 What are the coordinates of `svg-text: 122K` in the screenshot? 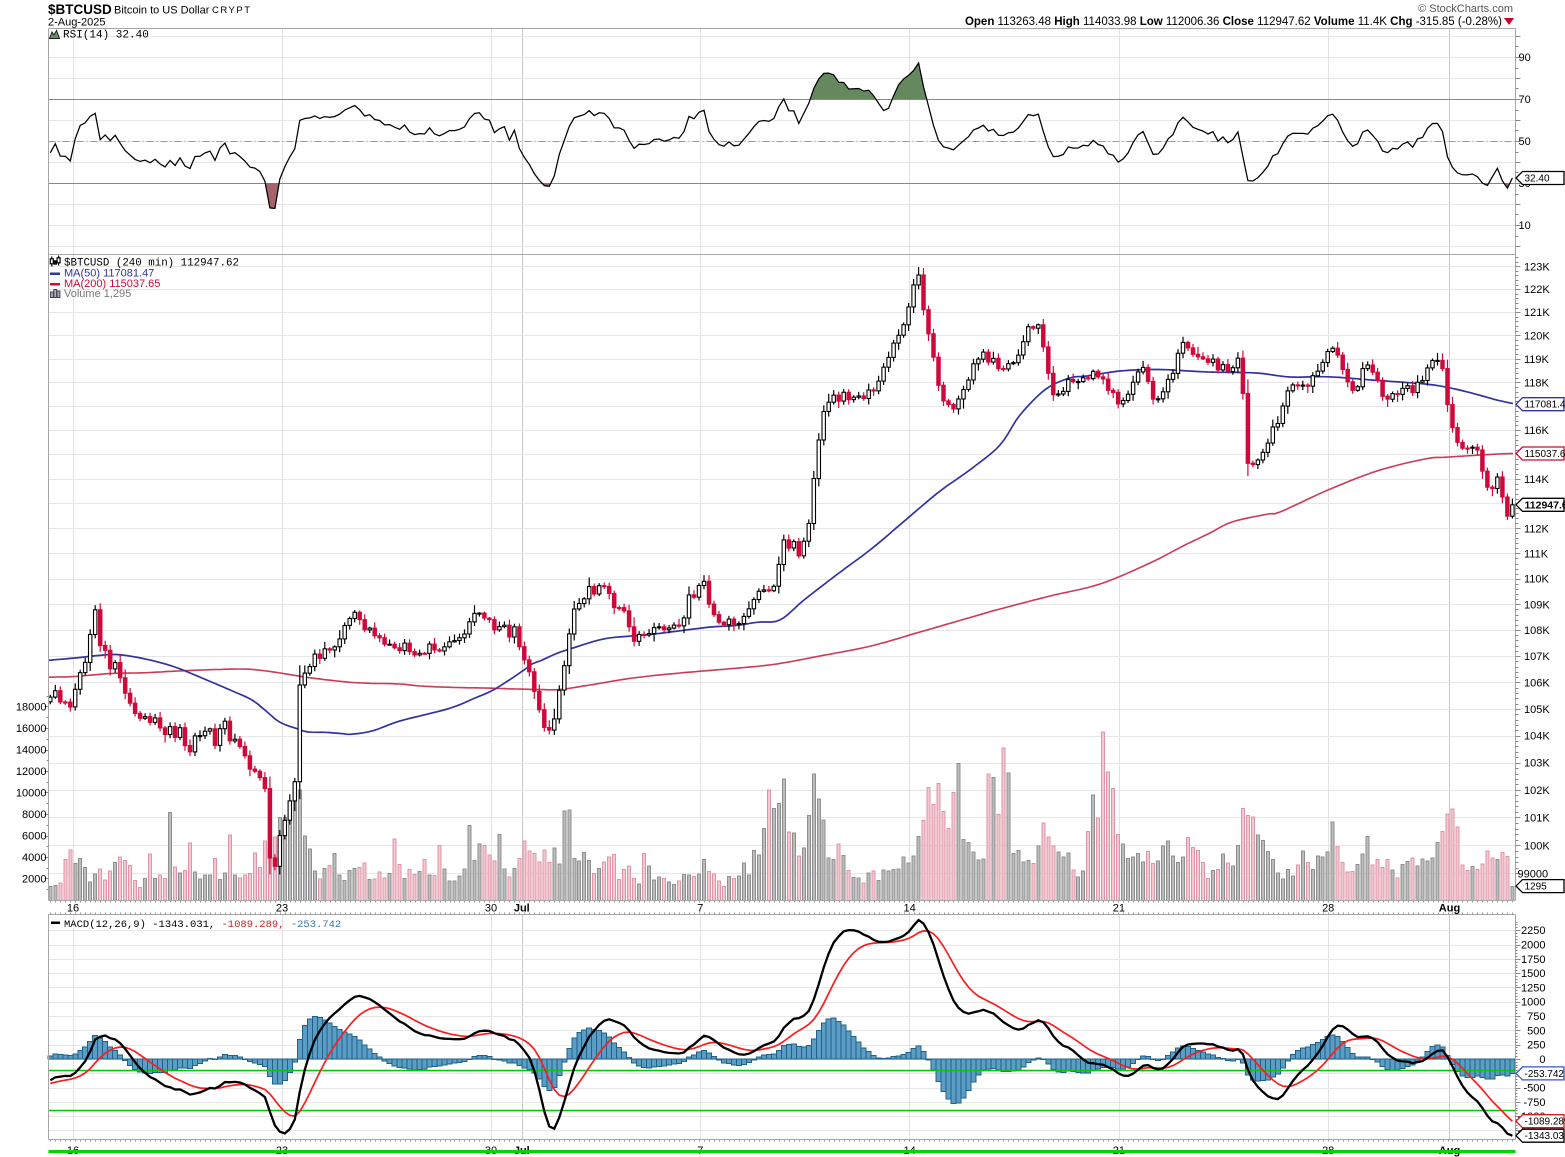 It's located at (1537, 290).